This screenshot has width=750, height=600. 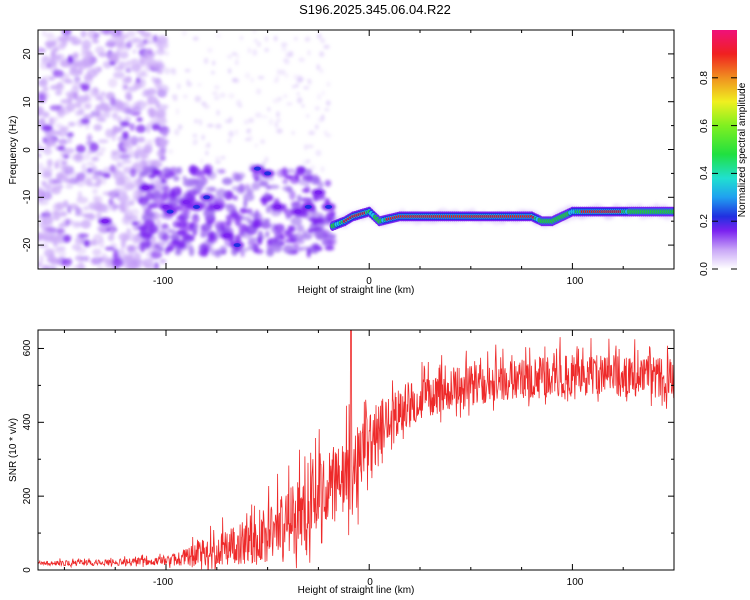 I want to click on snr-xtick-label: -100, so click(x=163, y=582).